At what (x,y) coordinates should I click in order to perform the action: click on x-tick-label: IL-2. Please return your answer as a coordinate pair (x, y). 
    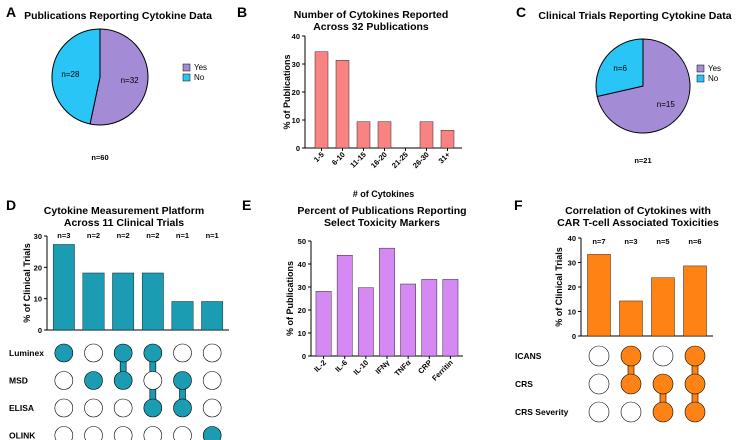
    Looking at the image, I should click on (320, 366).